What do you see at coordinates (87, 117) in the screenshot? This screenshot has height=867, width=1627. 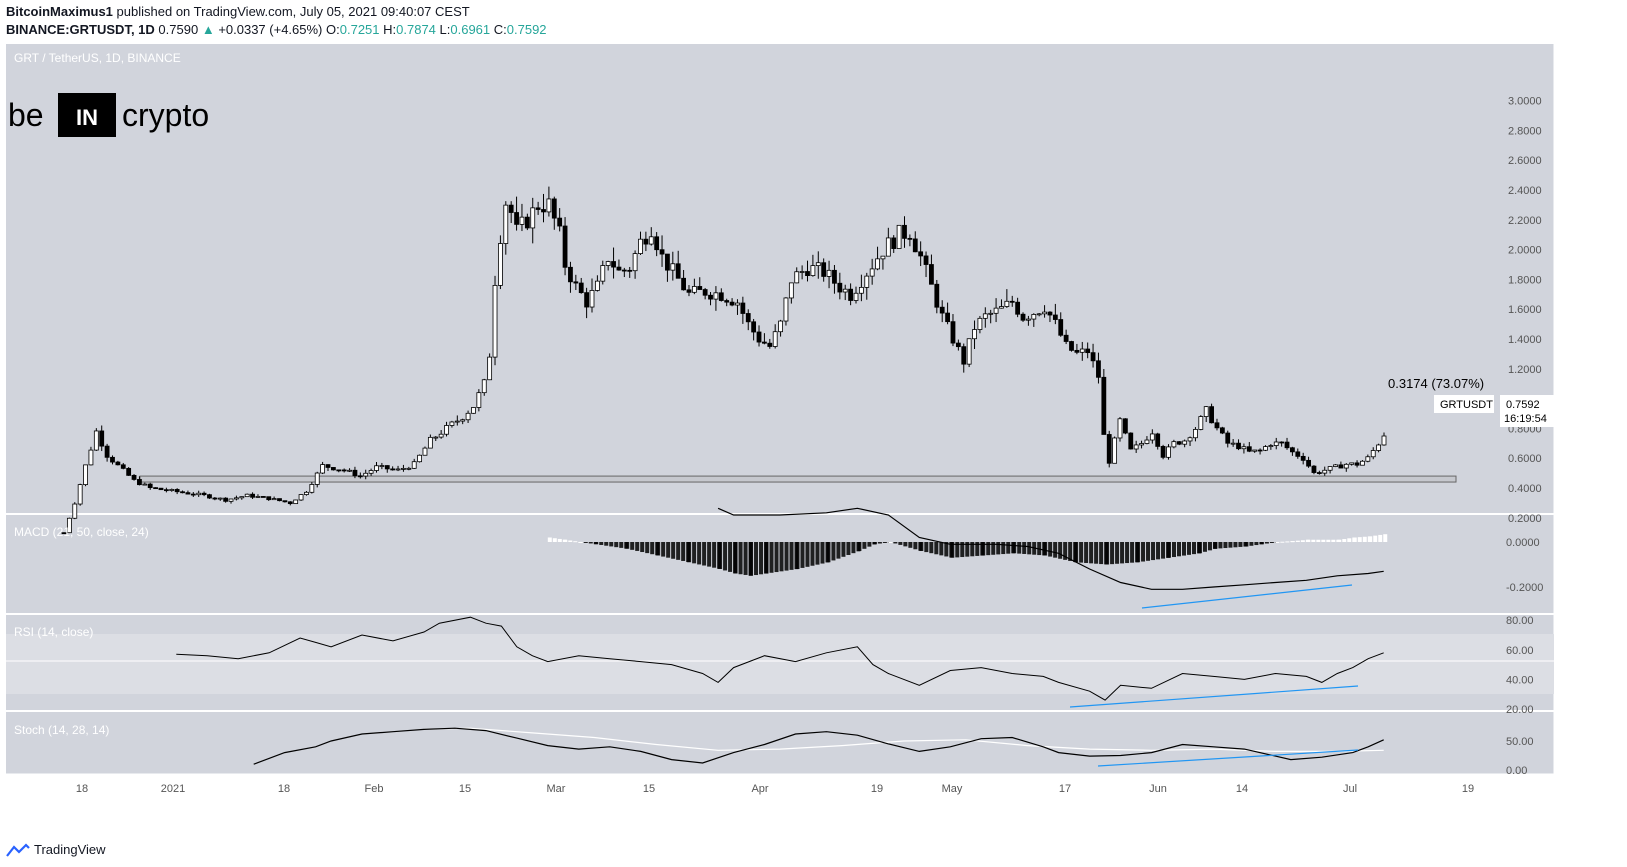 I see `logo-text-mid: IN` at bounding box center [87, 117].